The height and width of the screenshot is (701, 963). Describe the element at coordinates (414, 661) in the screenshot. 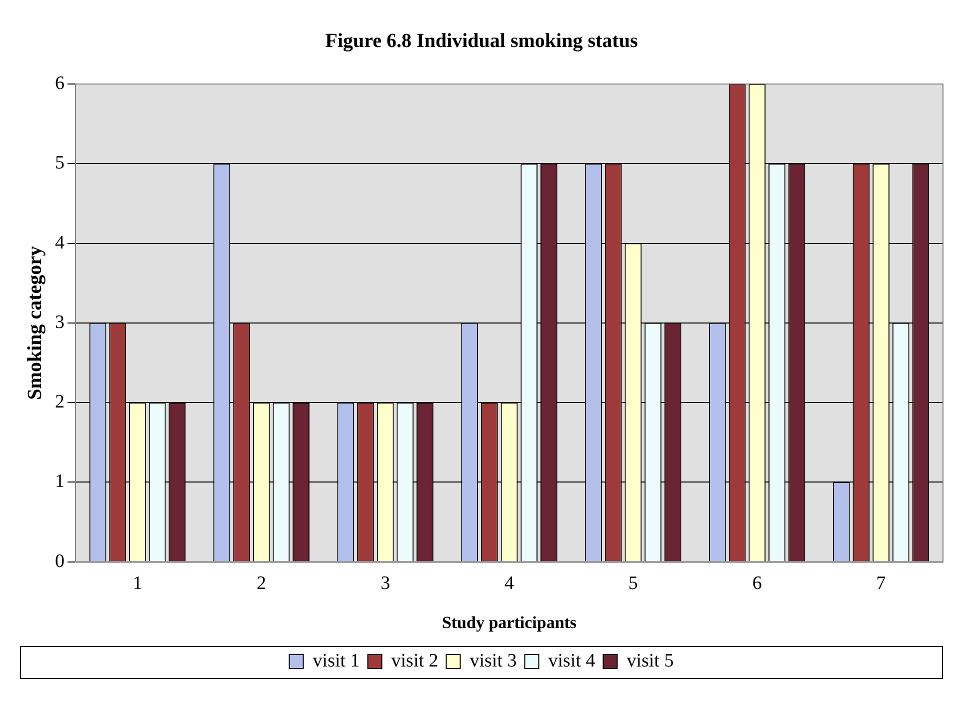

I see `legend-label: visit 2` at that location.